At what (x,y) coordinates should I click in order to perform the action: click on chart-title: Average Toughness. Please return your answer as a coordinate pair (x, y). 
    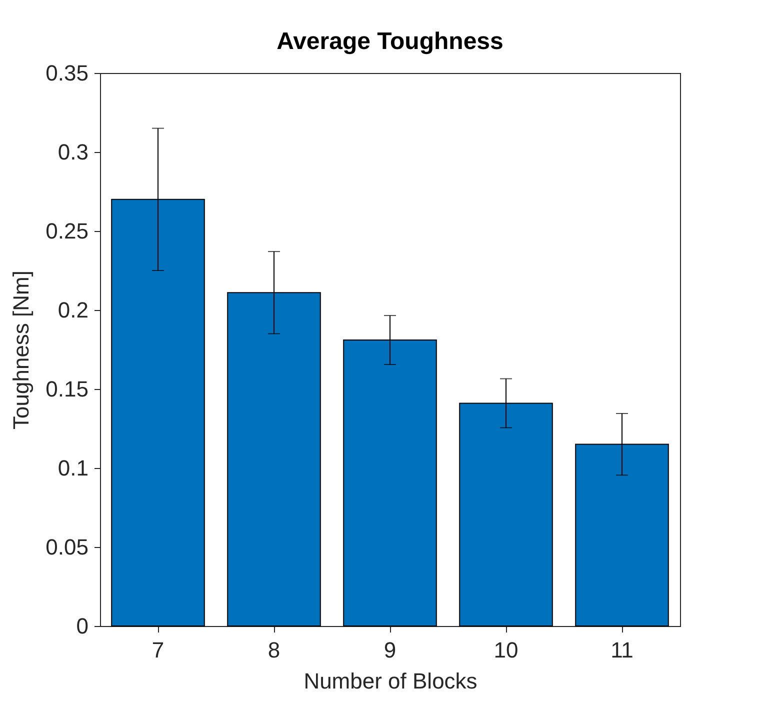
    Looking at the image, I should click on (390, 41).